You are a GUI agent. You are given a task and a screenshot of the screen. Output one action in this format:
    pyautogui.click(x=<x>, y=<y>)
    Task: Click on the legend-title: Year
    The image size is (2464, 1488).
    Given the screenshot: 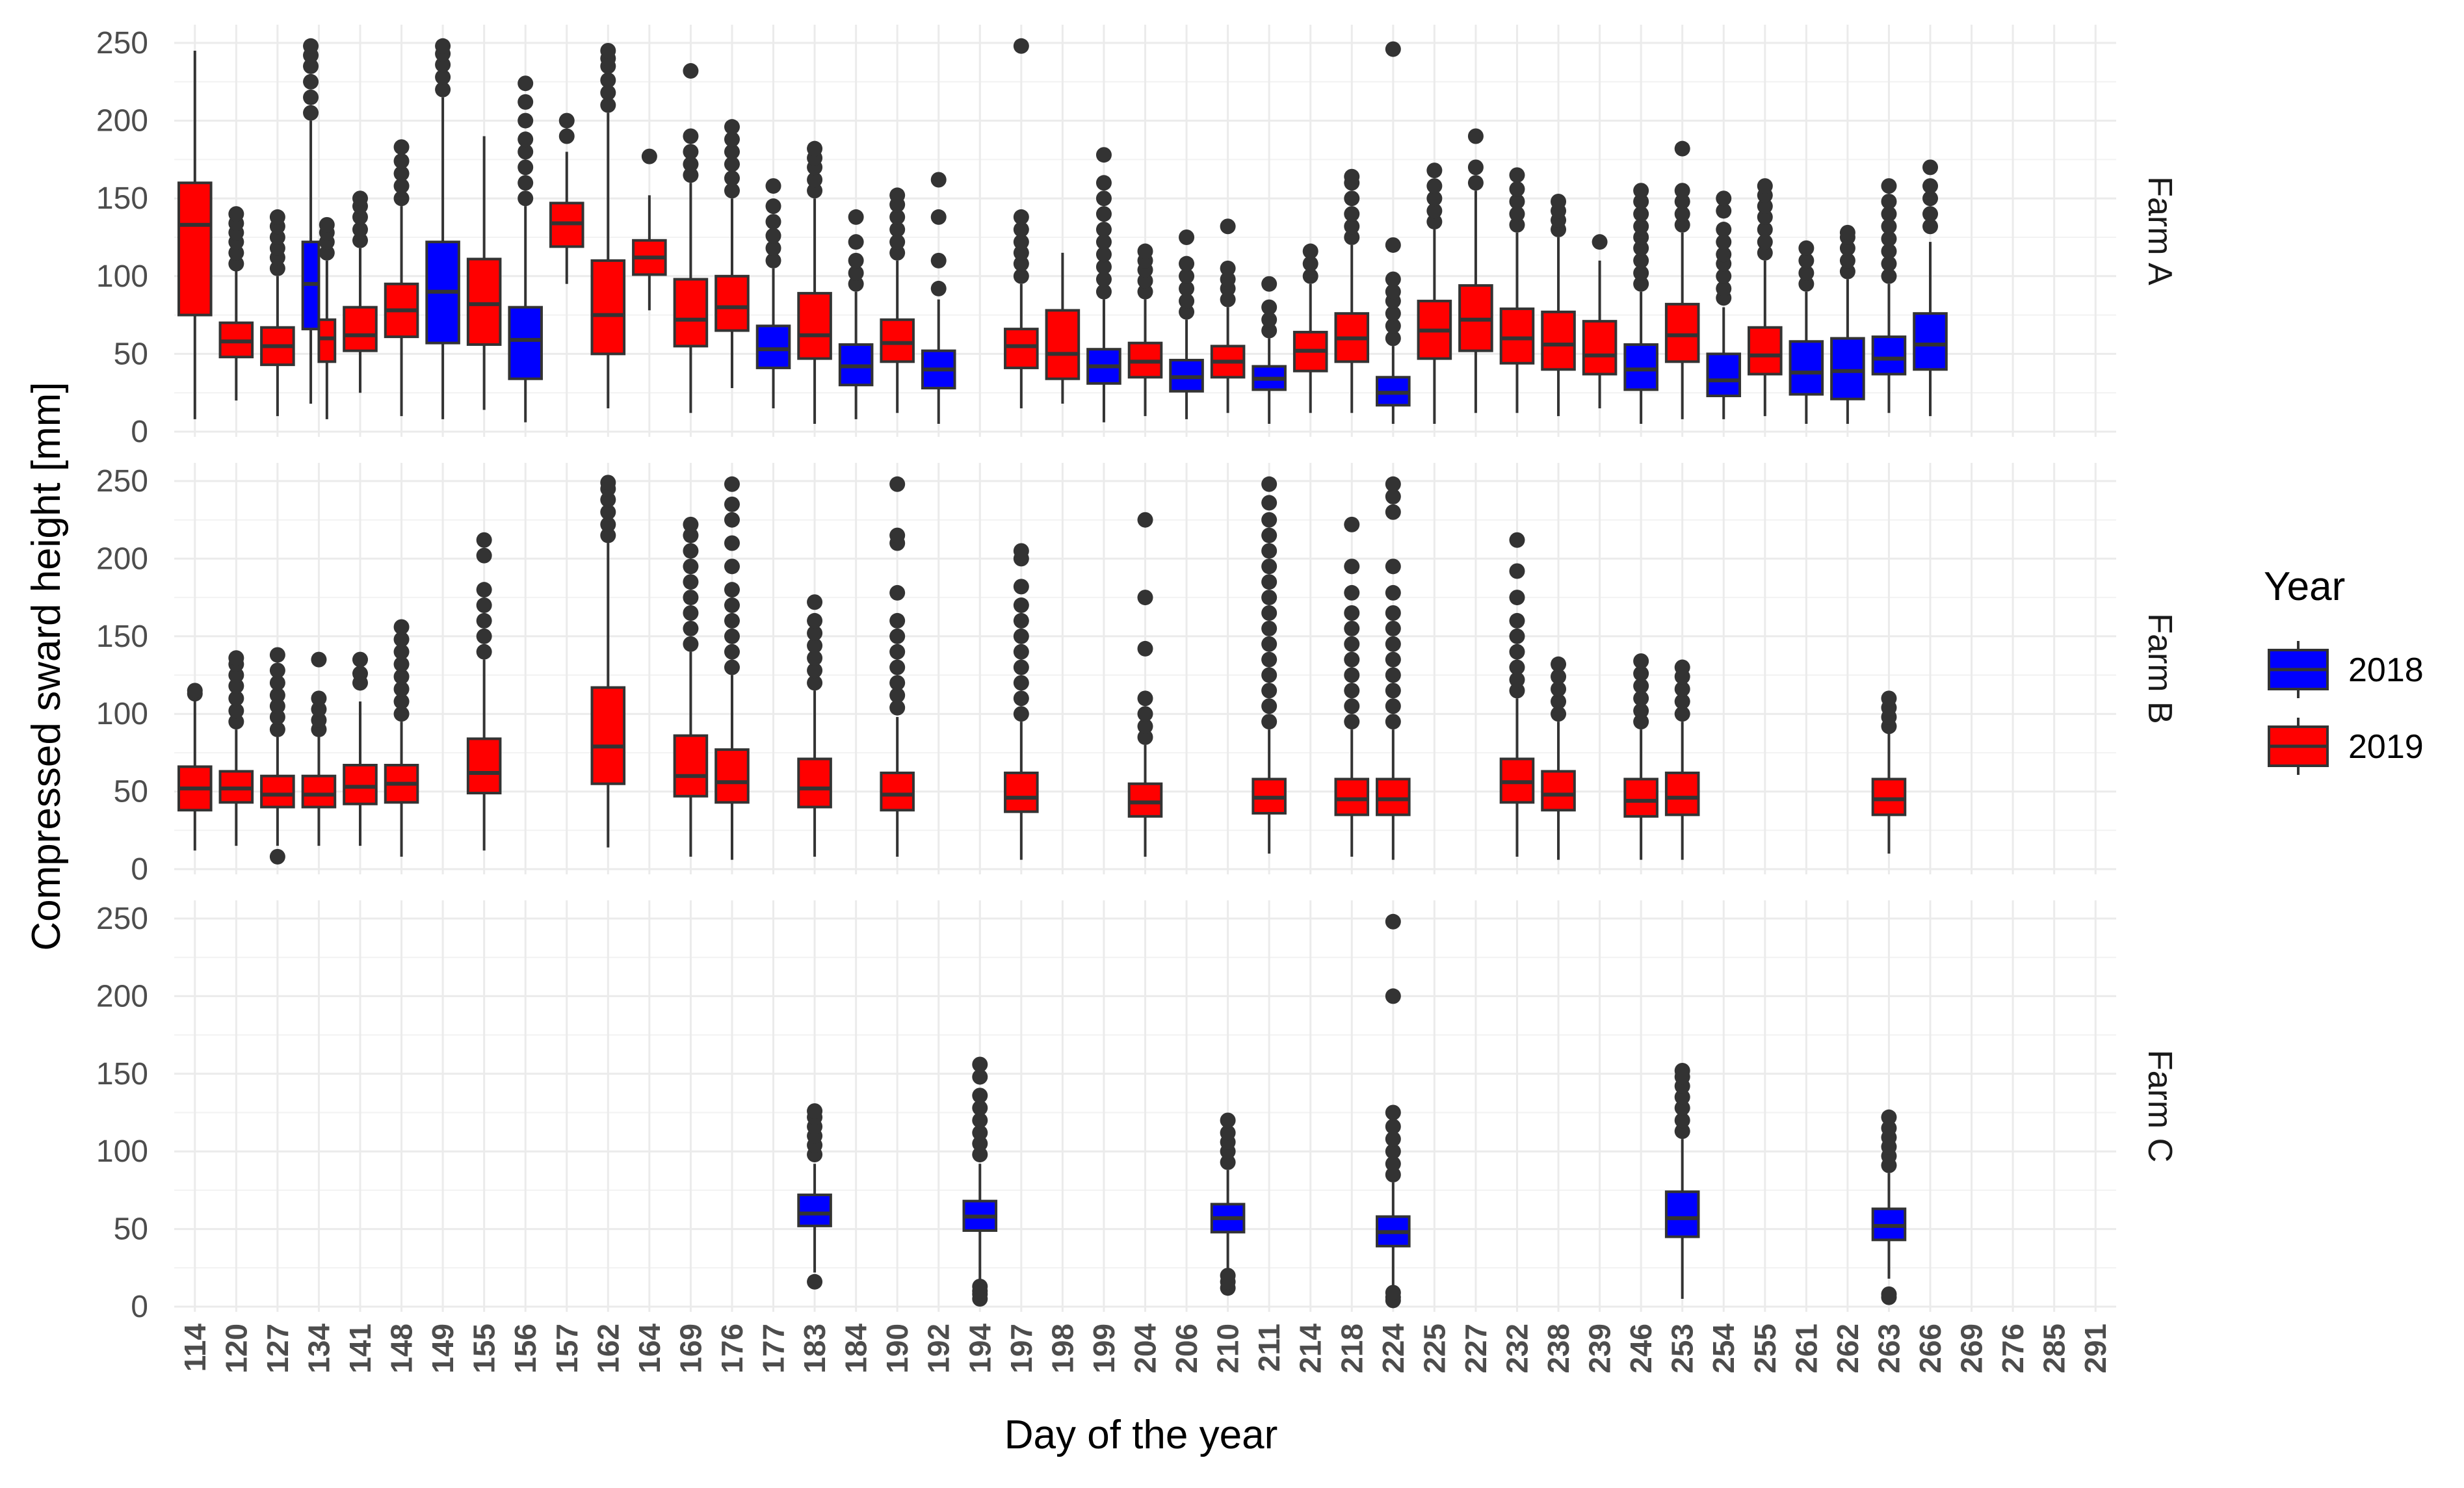 What is the action you would take?
    pyautogui.click(x=2304, y=586)
    